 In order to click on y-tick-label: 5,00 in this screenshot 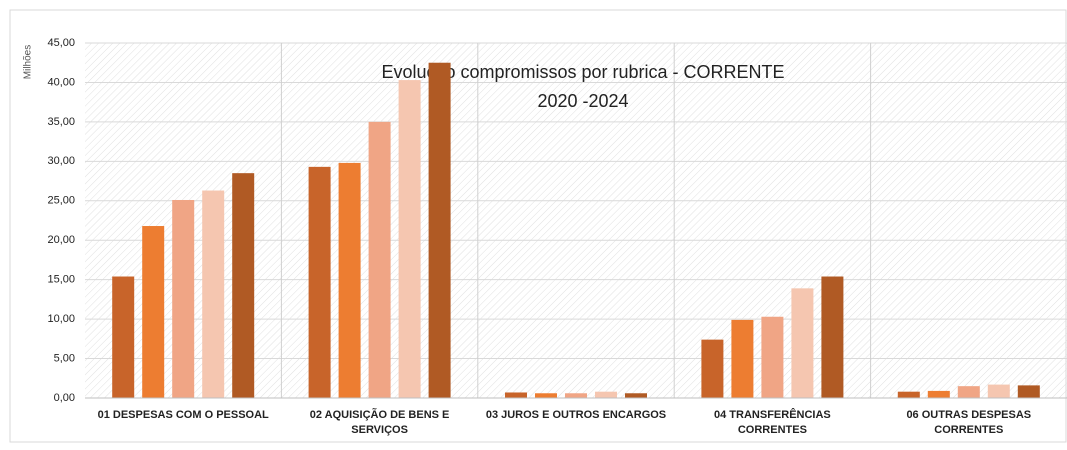, I will do `click(64, 358)`.